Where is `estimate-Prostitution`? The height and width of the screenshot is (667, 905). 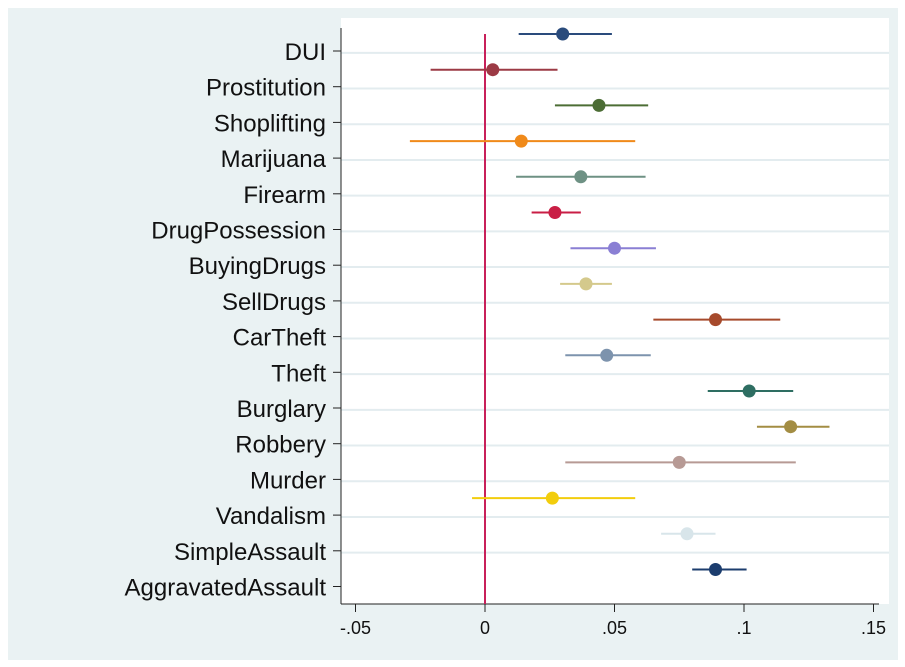 estimate-Prostitution is located at coordinates (494, 70).